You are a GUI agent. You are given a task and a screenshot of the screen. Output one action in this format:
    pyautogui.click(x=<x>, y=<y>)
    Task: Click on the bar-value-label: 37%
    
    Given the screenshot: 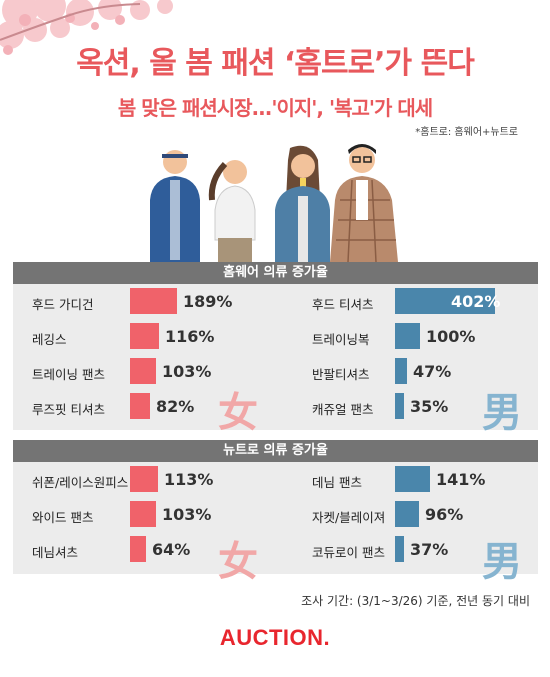 What is the action you would take?
    pyautogui.click(x=429, y=549)
    